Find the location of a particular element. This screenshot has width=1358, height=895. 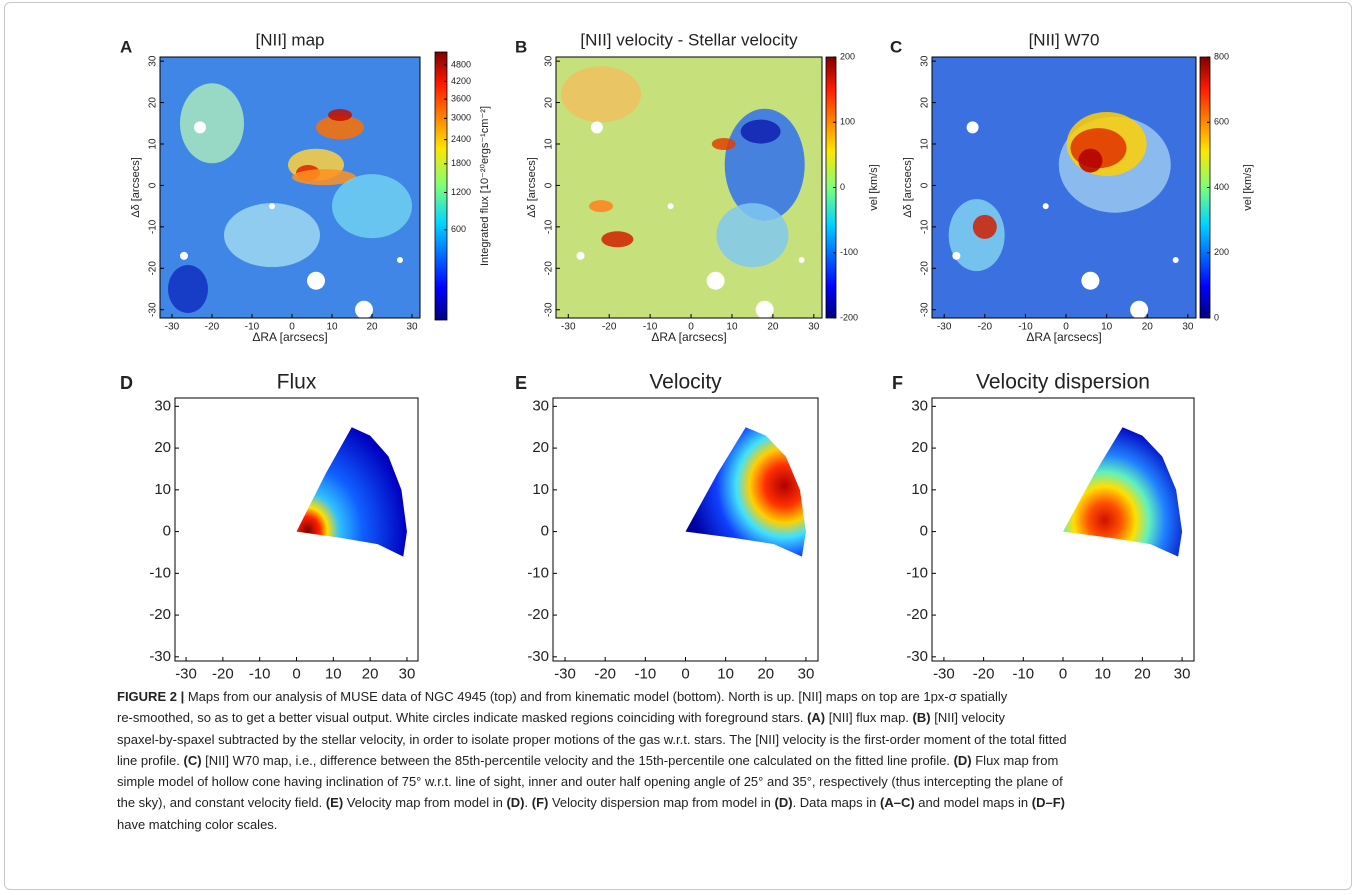

caption-line: have matching color scales. is located at coordinates (592, 824).